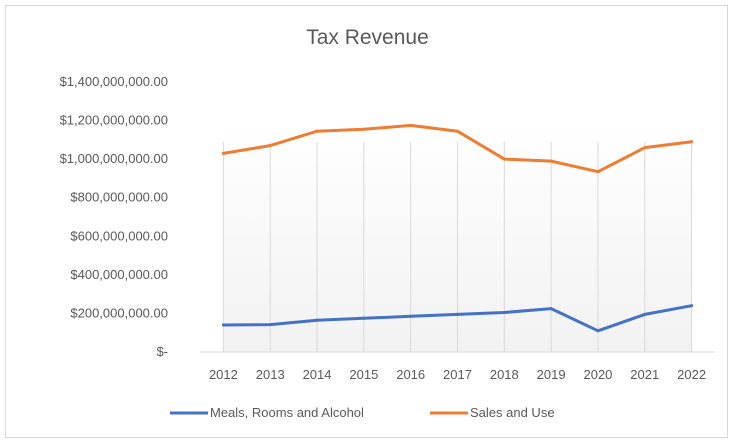 The height and width of the screenshot is (445, 735). What do you see at coordinates (270, 374) in the screenshot?
I see `x-tick-label: 2013` at bounding box center [270, 374].